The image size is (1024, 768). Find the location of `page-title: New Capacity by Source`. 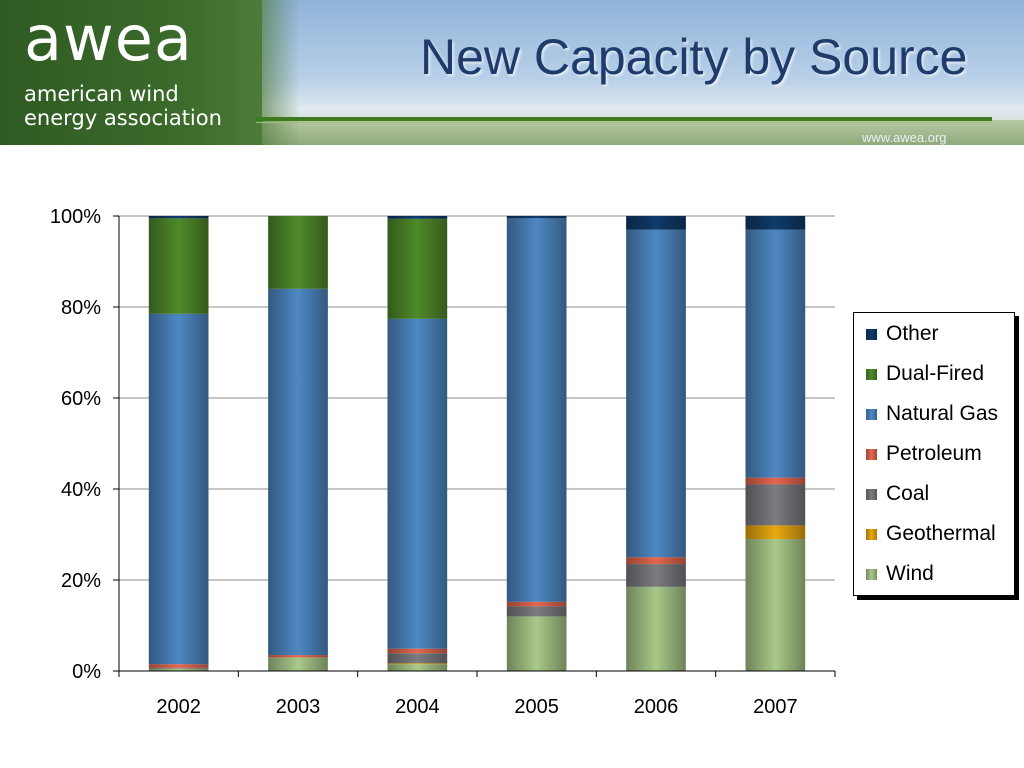

page-title: New Capacity by Source is located at coordinates (694, 57).